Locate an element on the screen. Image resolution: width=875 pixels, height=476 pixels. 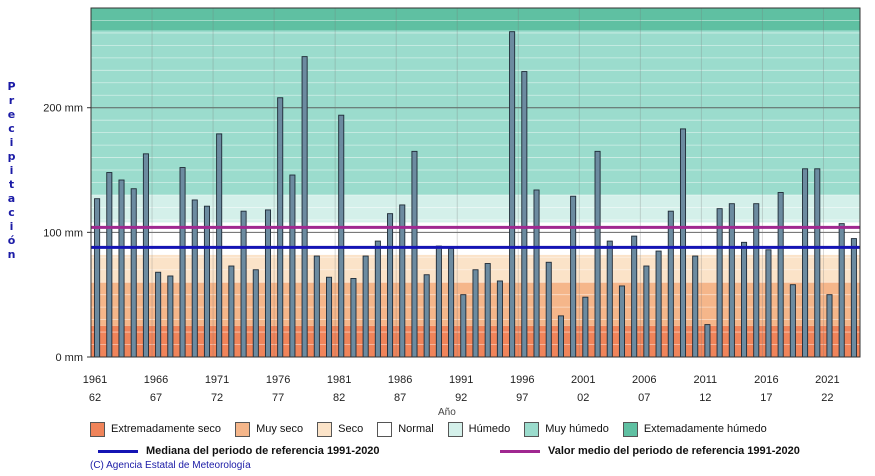
x-tick-label-secondary: 77 is located at coordinates (278, 398).